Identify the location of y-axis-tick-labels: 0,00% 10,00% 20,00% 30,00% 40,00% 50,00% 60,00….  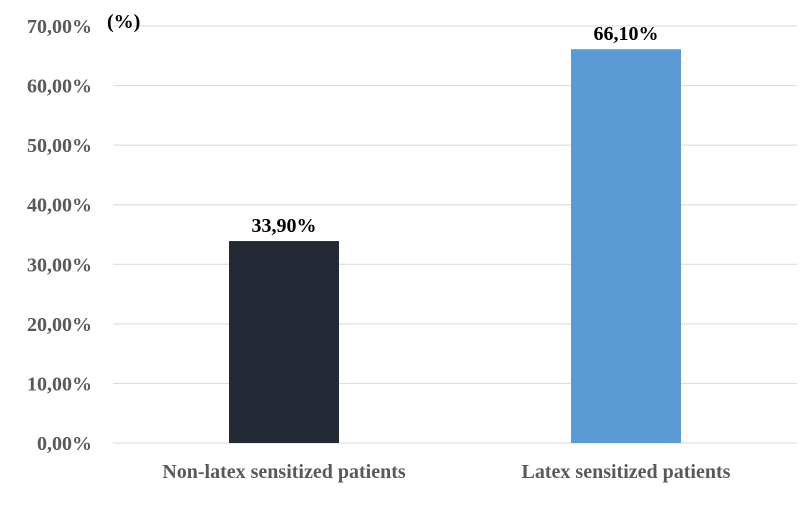
(59, 235).